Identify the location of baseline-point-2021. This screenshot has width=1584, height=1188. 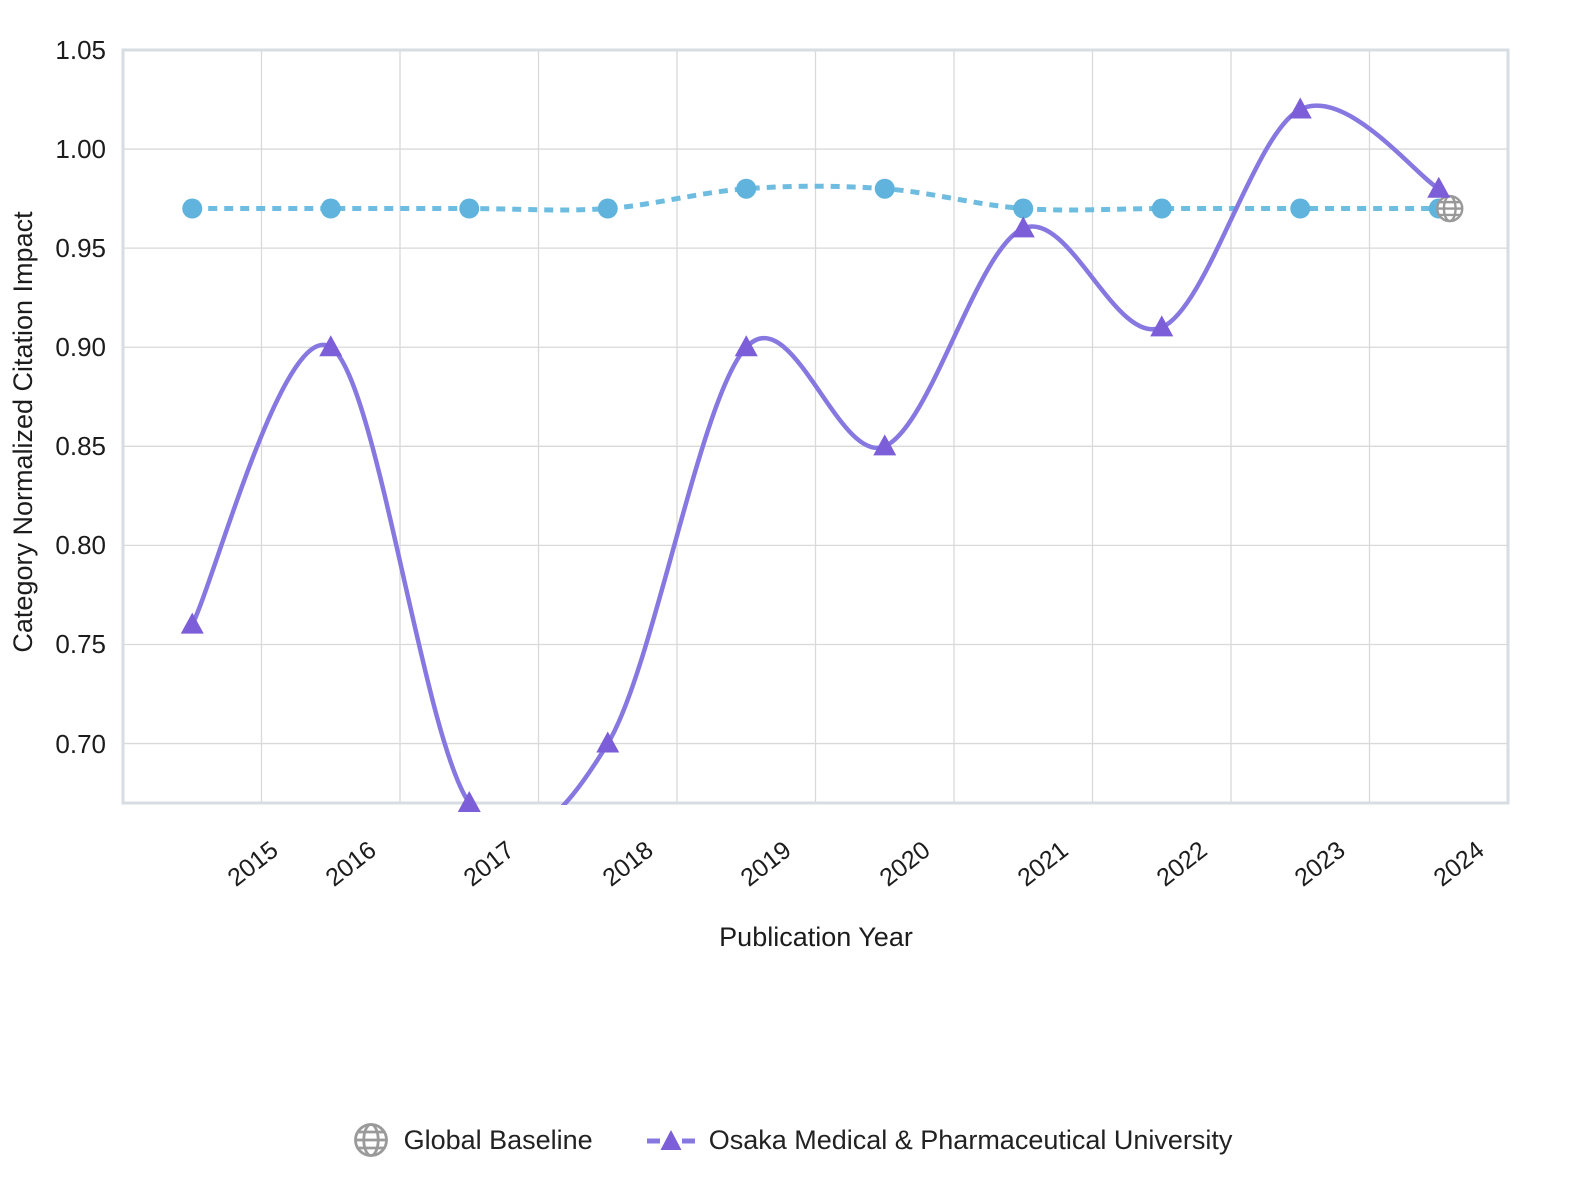
(1023, 208).